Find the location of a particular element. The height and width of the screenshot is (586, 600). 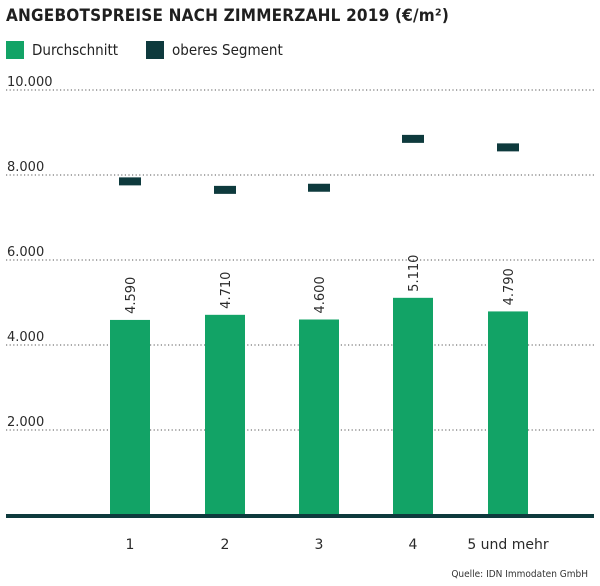

legend-item-durchschnitt: Durchschnitt is located at coordinates (62, 50).